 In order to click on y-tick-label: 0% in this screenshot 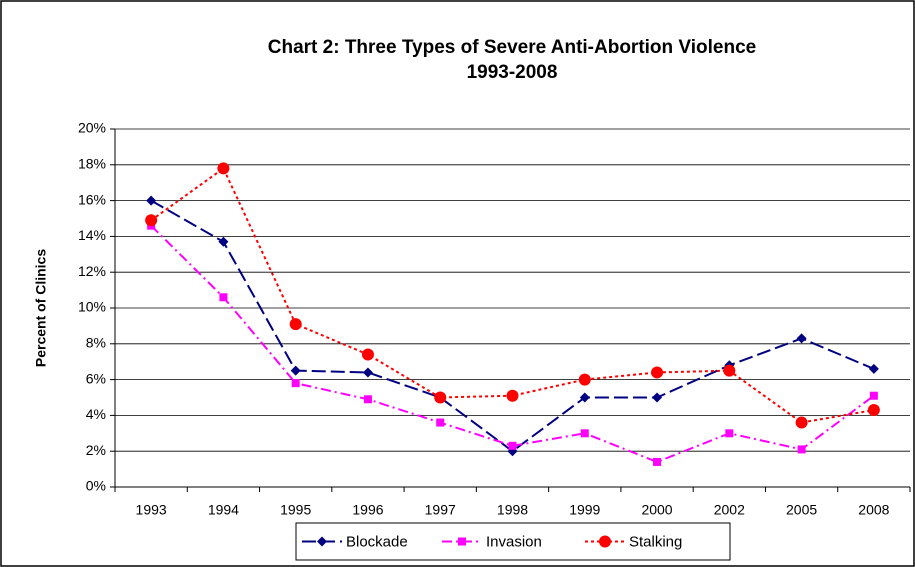, I will do `click(96, 486)`.